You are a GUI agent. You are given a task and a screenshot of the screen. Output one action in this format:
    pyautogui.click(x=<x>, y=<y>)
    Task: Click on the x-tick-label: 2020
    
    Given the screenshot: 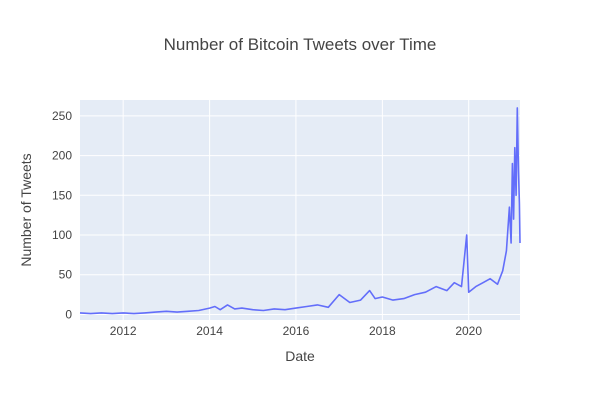 What is the action you would take?
    pyautogui.click(x=468, y=331)
    